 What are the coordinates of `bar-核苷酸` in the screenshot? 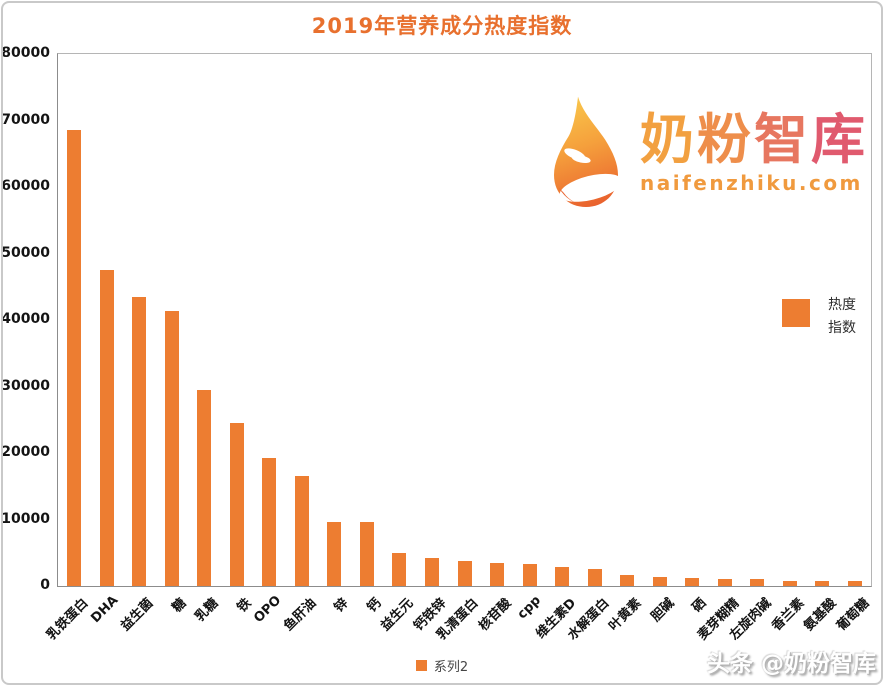 It's located at (497, 574).